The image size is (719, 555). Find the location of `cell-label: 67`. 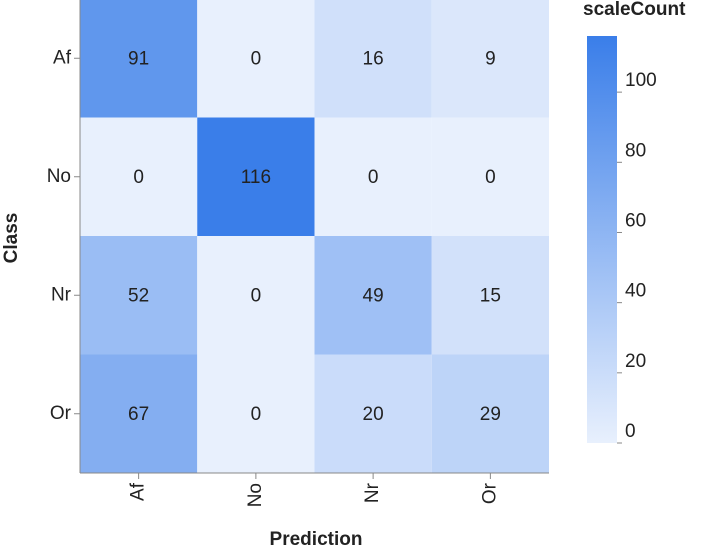

cell-label: 67 is located at coordinates (138, 414).